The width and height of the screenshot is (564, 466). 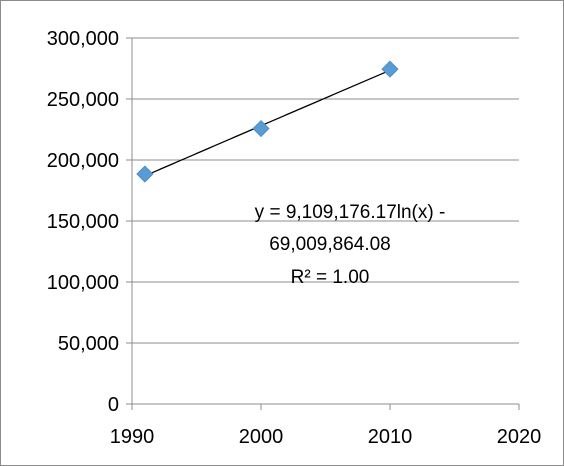 What do you see at coordinates (83, 283) in the screenshot?
I see `y-tick-label-2: 100,000` at bounding box center [83, 283].